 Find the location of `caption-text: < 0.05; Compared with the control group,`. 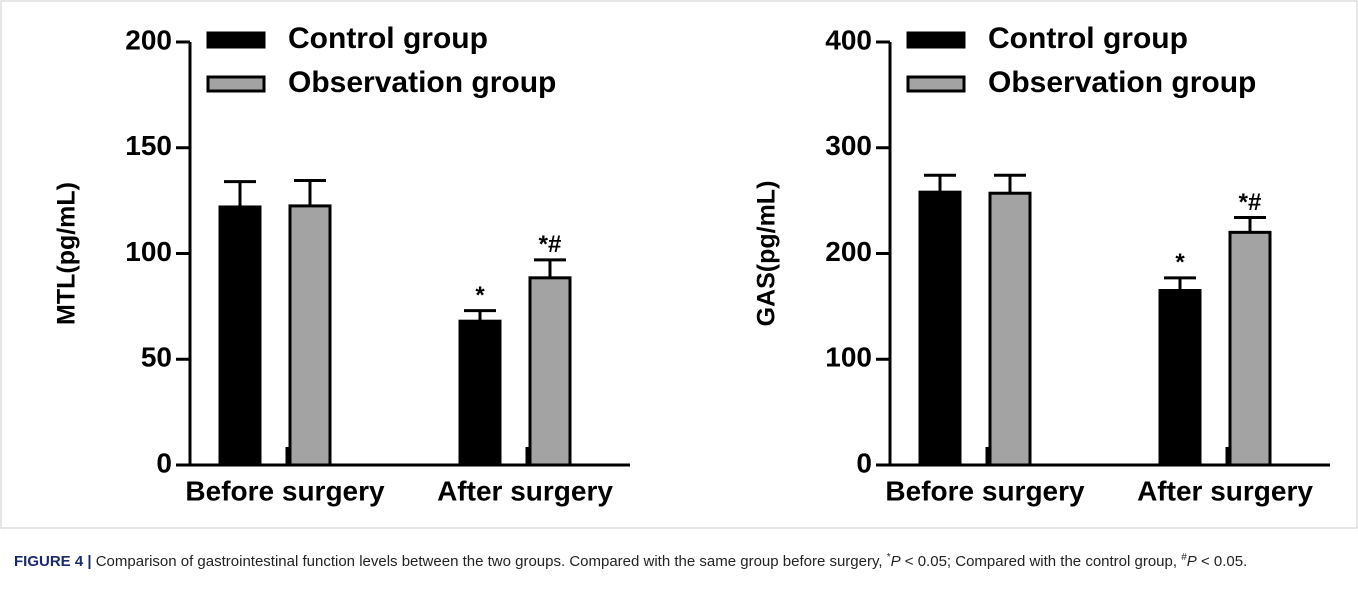

caption-text: < 0.05; Compared with the control group, is located at coordinates (1041, 561).